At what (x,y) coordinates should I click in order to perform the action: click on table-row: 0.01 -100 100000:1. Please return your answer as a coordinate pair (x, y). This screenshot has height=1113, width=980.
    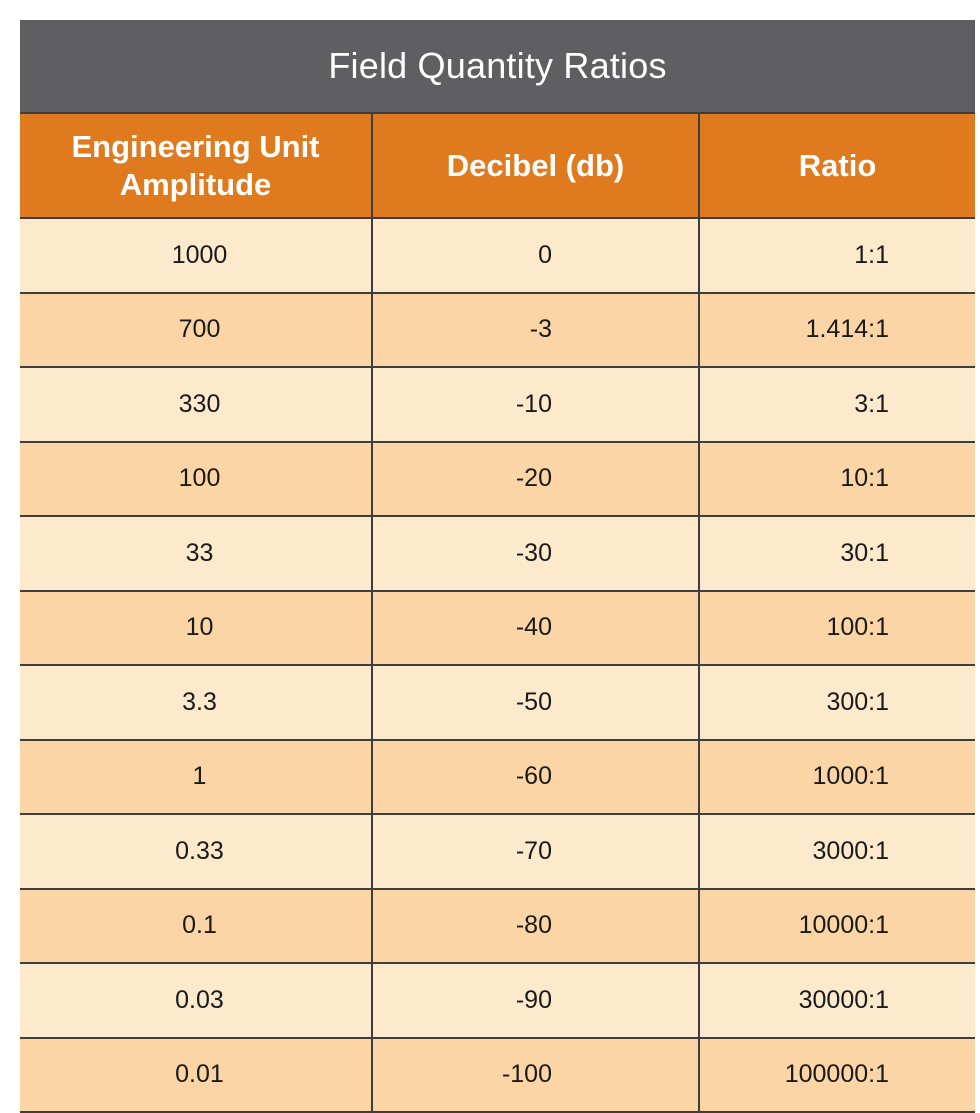
    Looking at the image, I should click on (497, 1075).